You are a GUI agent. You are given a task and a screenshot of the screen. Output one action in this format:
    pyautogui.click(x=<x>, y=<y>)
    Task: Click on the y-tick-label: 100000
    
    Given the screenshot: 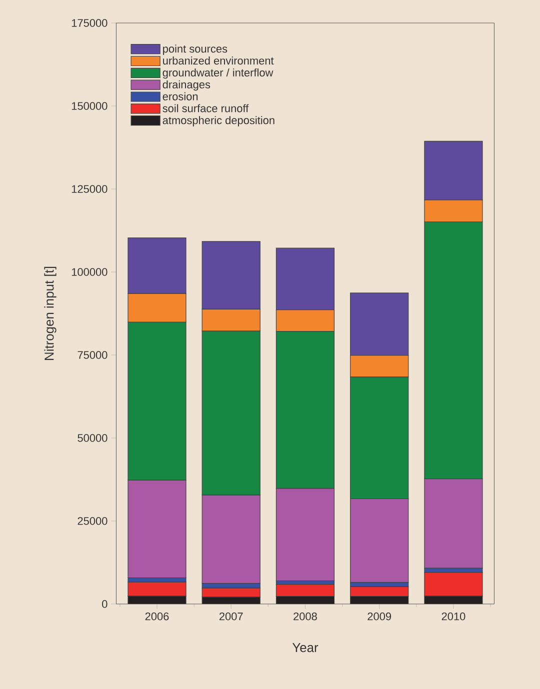 What is the action you would take?
    pyautogui.click(x=90, y=272)
    